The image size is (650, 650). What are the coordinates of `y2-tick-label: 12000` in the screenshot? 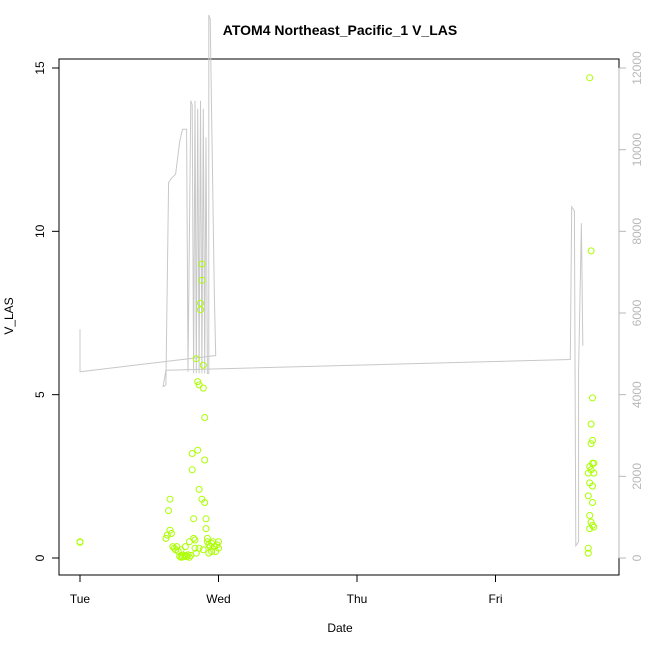 It's located at (637, 68).